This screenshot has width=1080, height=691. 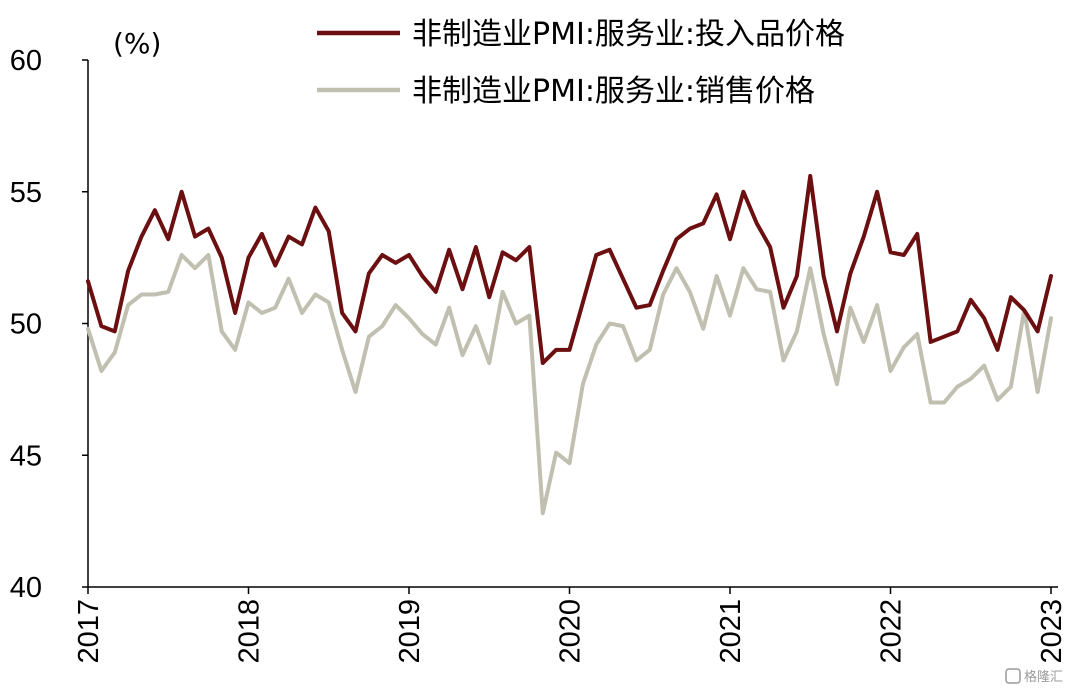 I want to click on legend-label-input-price: 非制造业PMI:服务业:投入品价格, so click(x=628, y=34).